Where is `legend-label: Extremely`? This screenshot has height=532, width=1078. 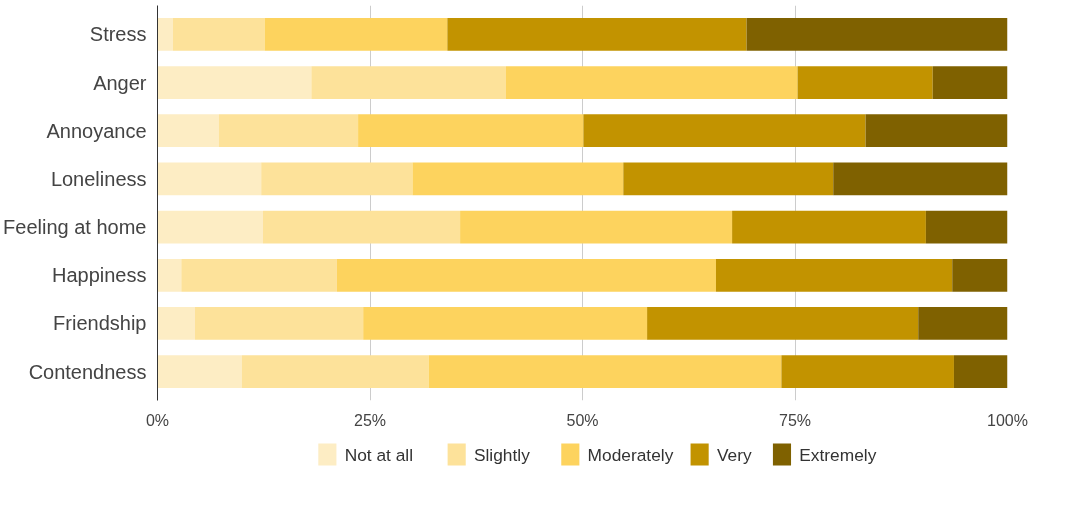
legend-label: Extremely is located at coordinates (838, 454).